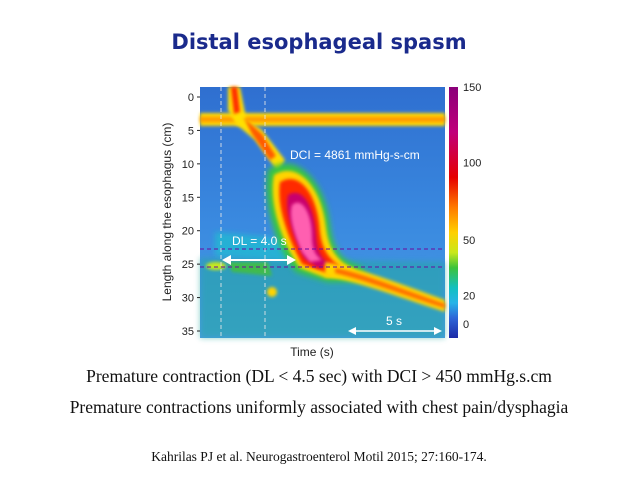  Describe the element at coordinates (167, 212) in the screenshot. I see `y-axis-label: Length along the esophagus (cm)` at that location.